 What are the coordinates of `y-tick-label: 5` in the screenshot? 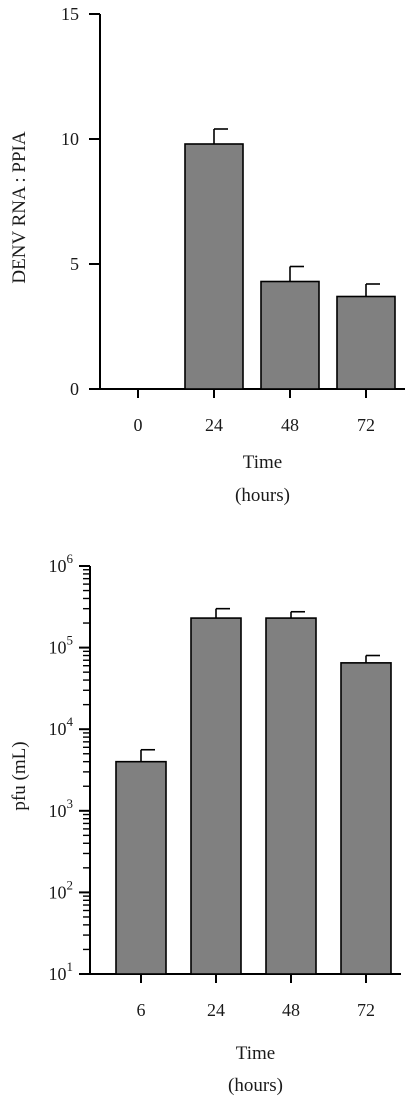 It's located at (74, 264).